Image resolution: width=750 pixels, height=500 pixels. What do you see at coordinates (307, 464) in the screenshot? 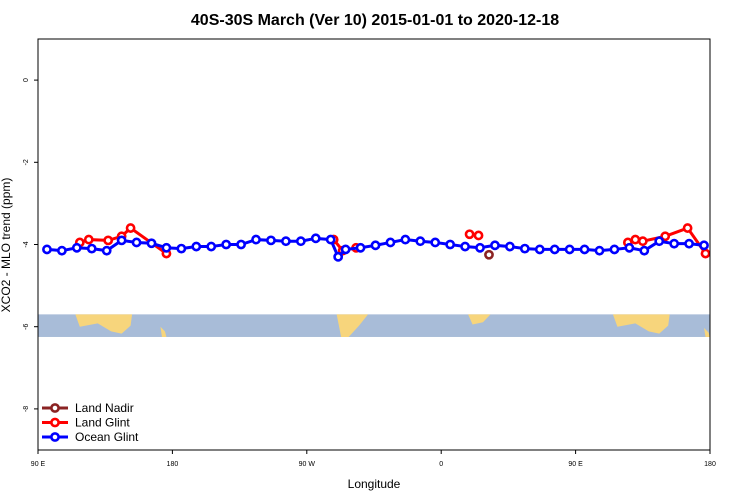
I see `x-tick-label: 90 W` at bounding box center [307, 464].